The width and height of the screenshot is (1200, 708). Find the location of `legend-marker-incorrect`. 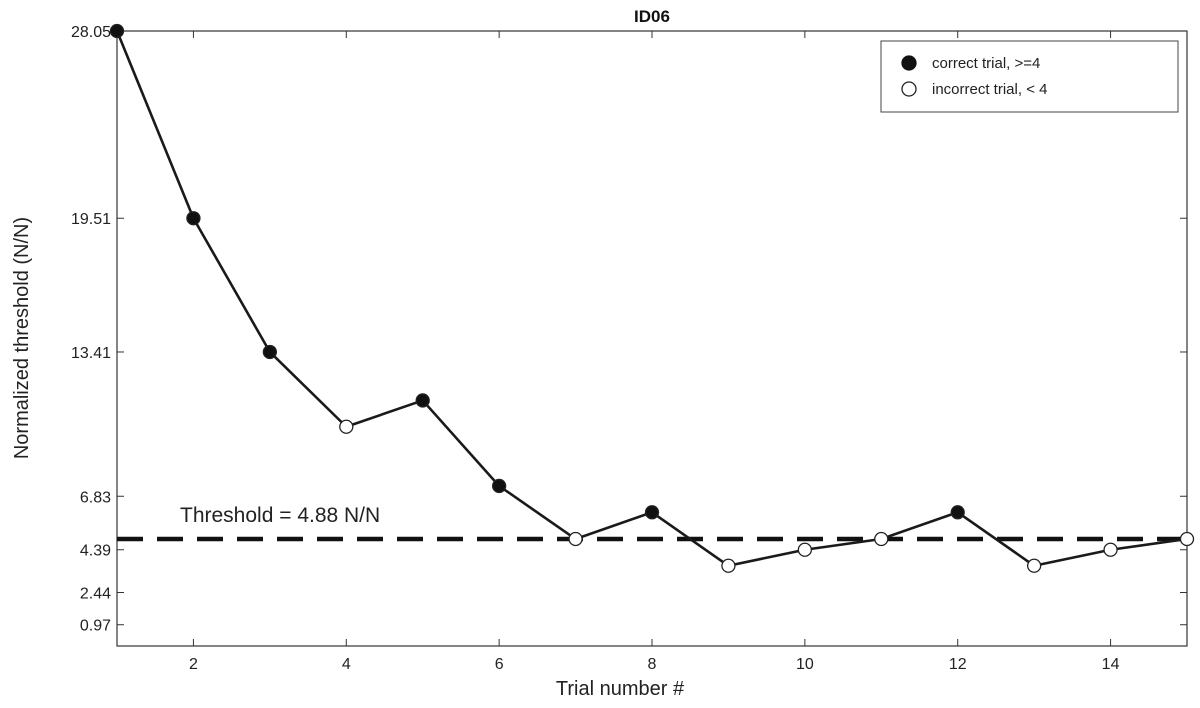

legend-marker-incorrect is located at coordinates (909, 89).